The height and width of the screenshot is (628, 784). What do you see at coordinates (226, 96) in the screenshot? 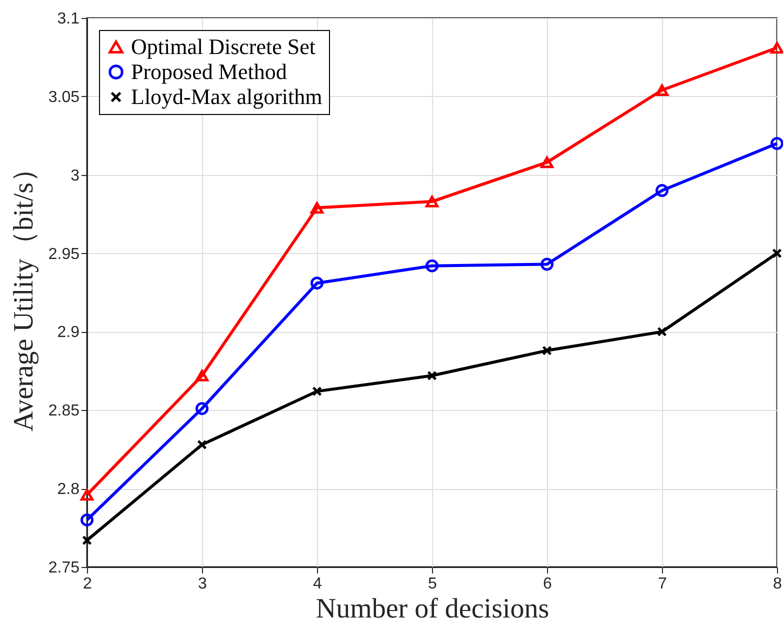
I see `legend-label: Lloyd-Max algorithm` at bounding box center [226, 96].